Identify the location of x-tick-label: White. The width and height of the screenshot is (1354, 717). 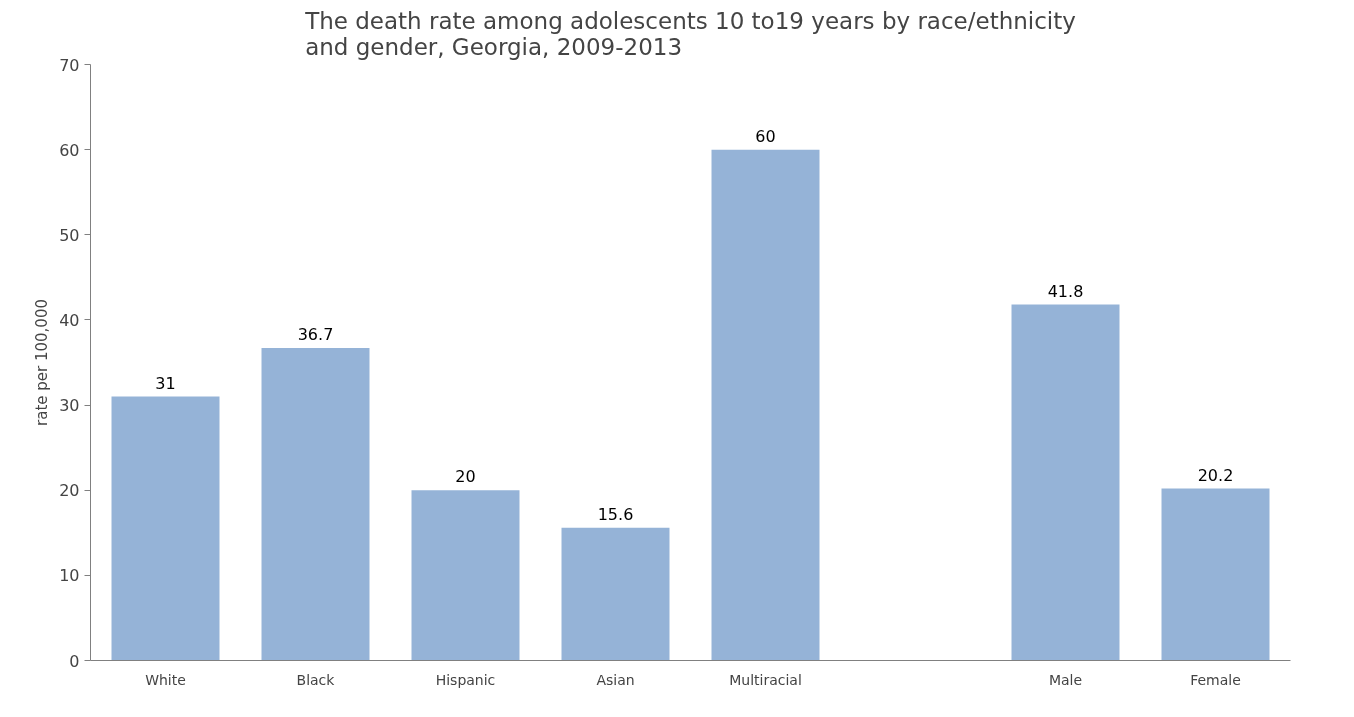
(165, 679).